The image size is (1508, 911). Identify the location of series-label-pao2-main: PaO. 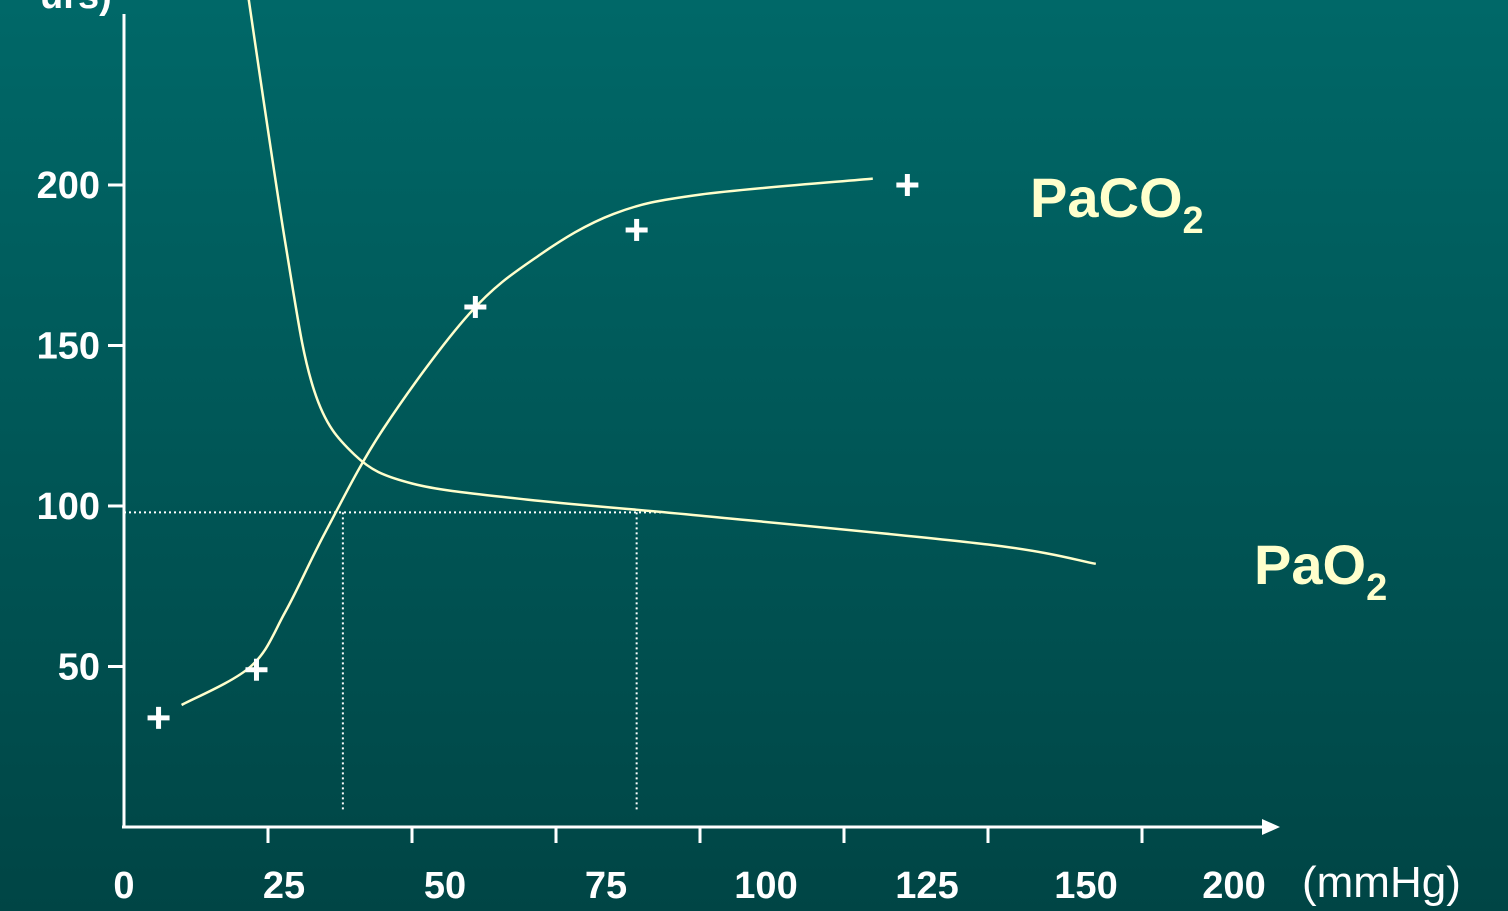
(1310, 564).